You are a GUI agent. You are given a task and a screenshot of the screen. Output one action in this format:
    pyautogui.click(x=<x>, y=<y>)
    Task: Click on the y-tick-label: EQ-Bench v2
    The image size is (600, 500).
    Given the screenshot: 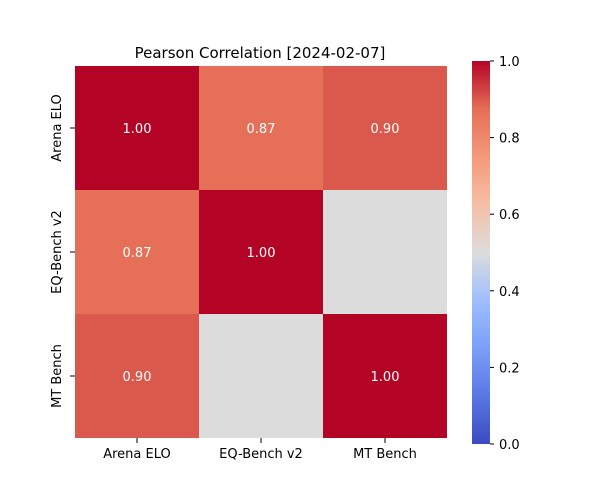 What is the action you would take?
    pyautogui.click(x=57, y=252)
    